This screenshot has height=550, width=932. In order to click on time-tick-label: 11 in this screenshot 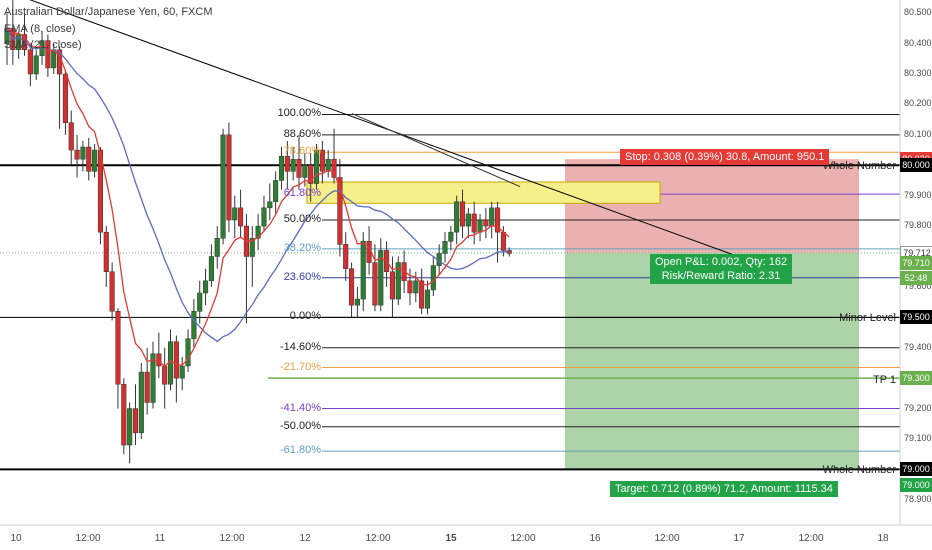, I will do `click(160, 538)`.